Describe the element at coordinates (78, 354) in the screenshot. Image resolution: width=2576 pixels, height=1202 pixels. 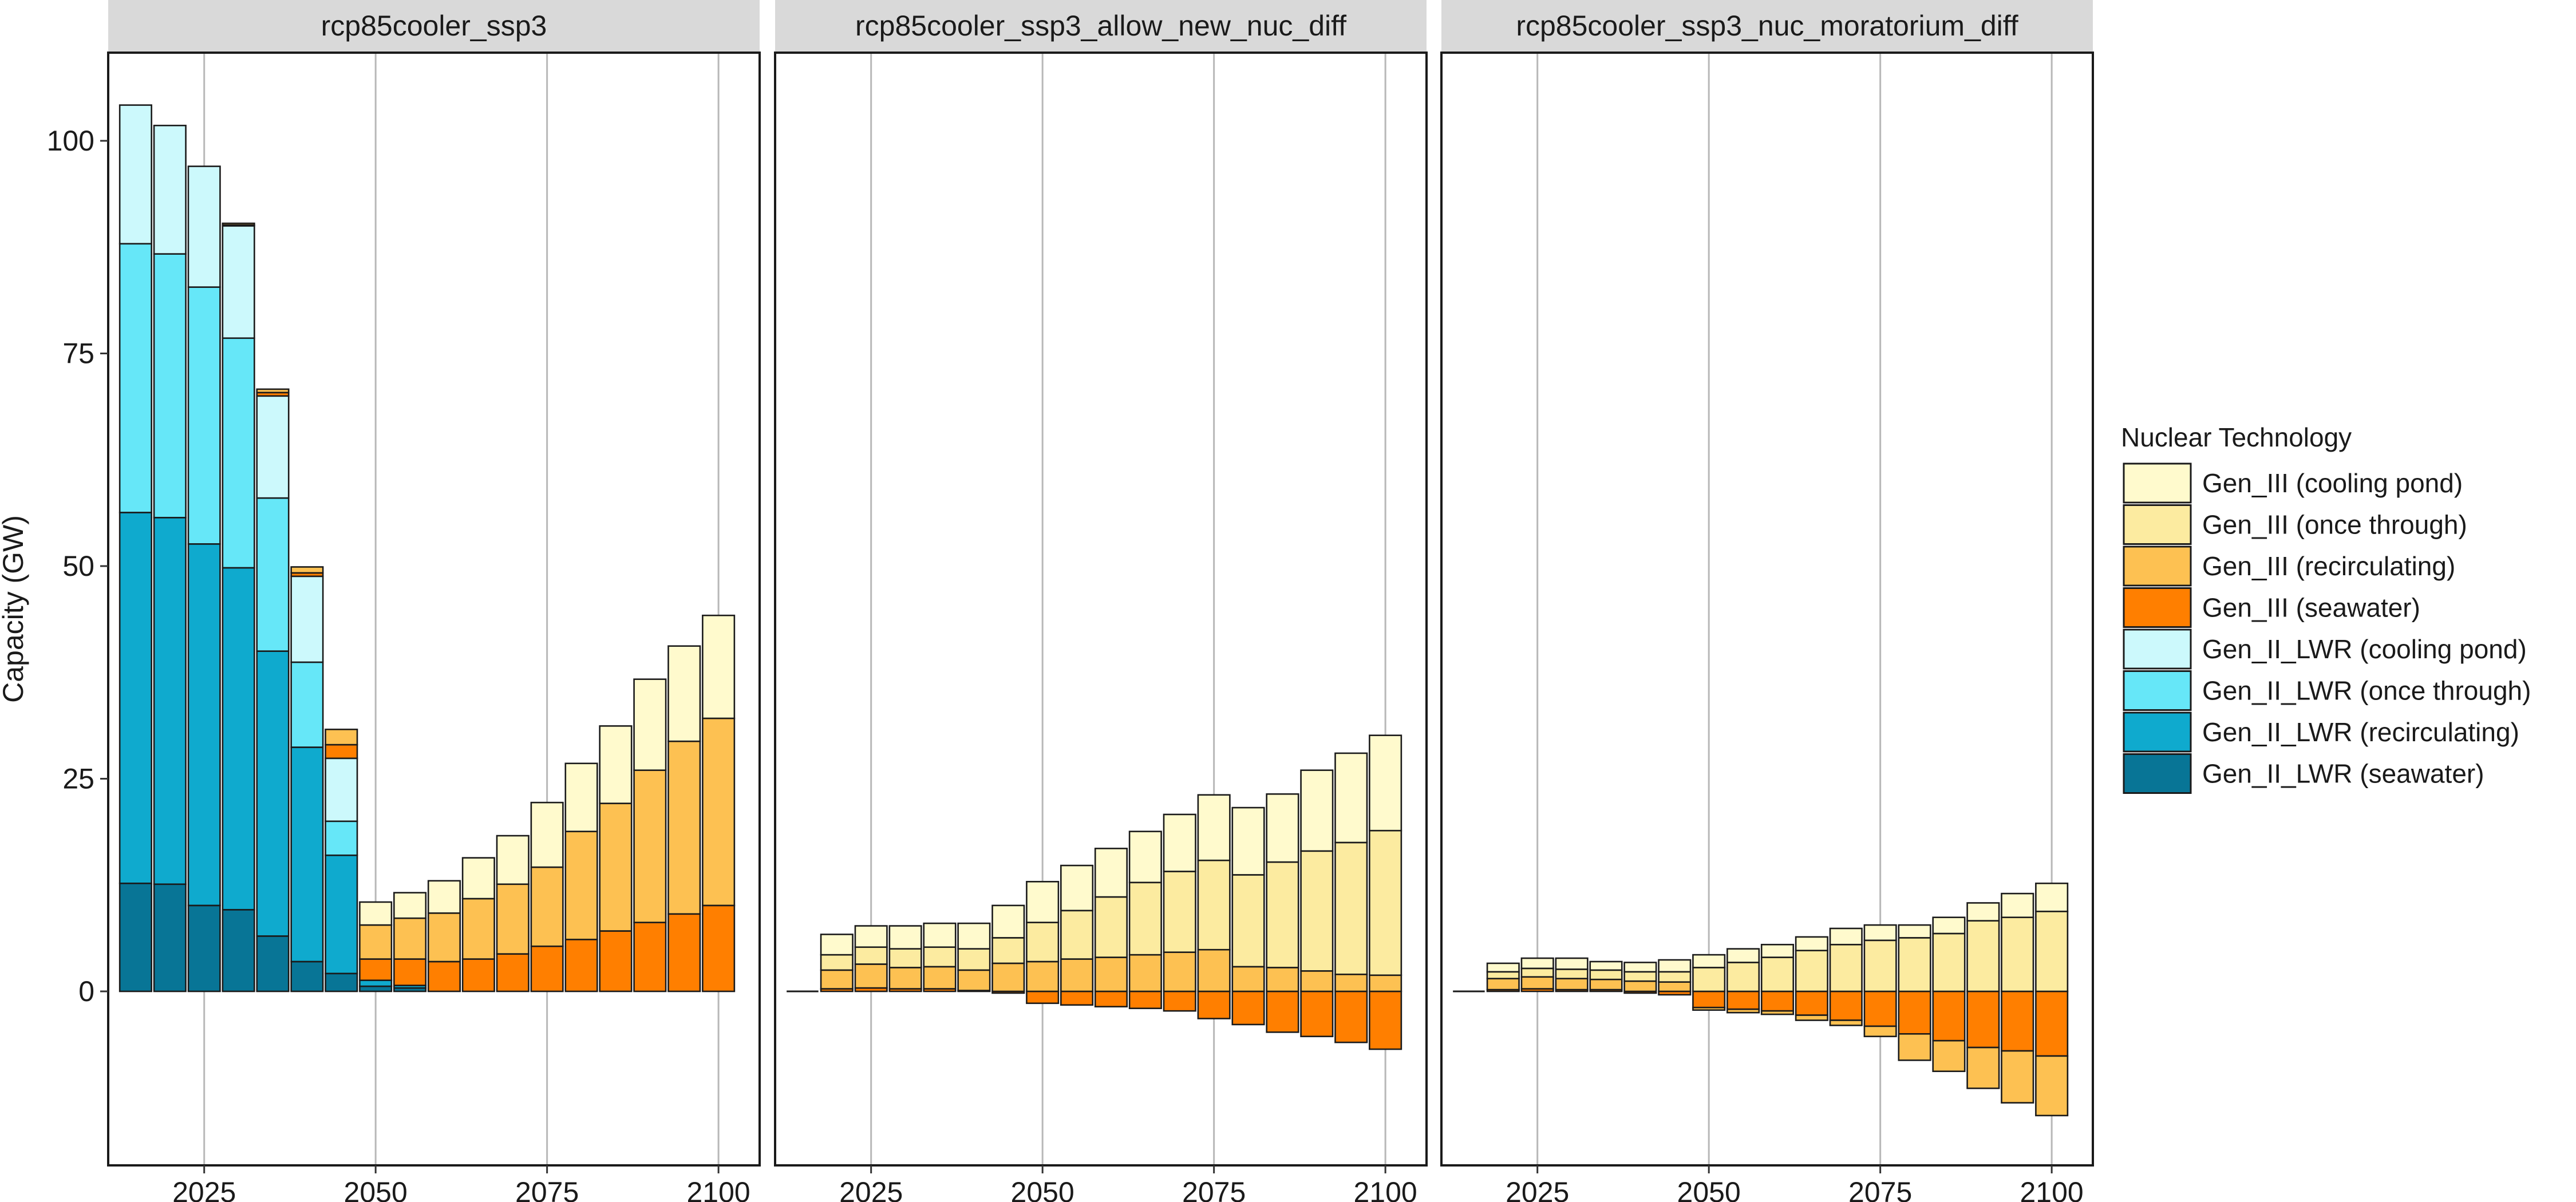
I see `y-tick-label: 75` at that location.